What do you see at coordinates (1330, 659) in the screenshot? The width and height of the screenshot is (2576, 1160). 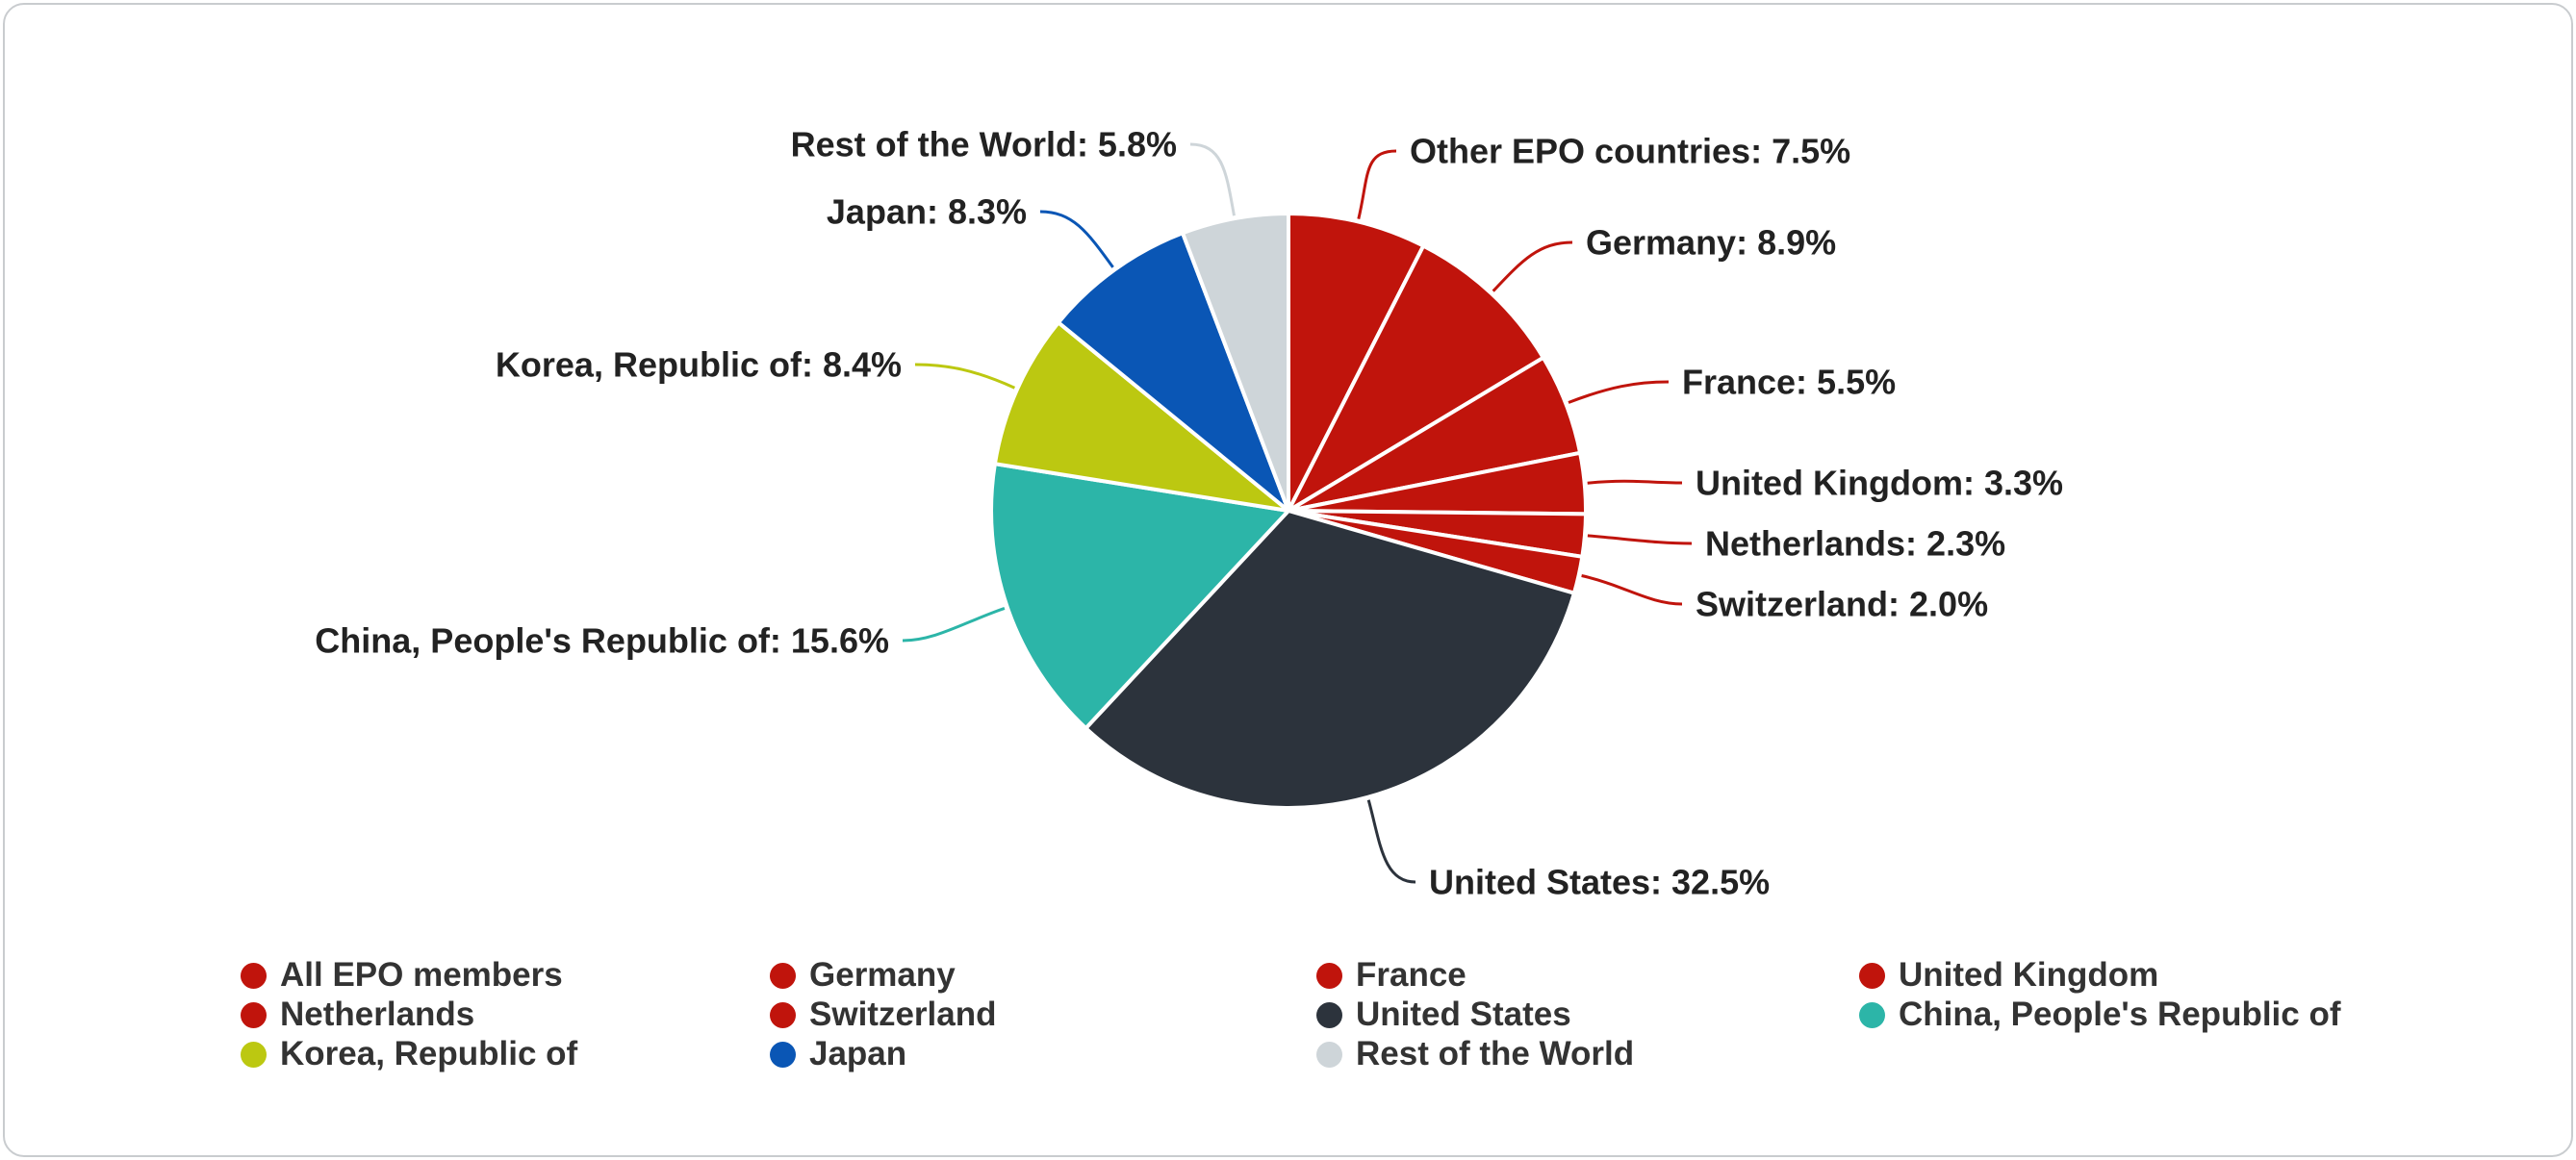 I see `pie-slice-united-states` at bounding box center [1330, 659].